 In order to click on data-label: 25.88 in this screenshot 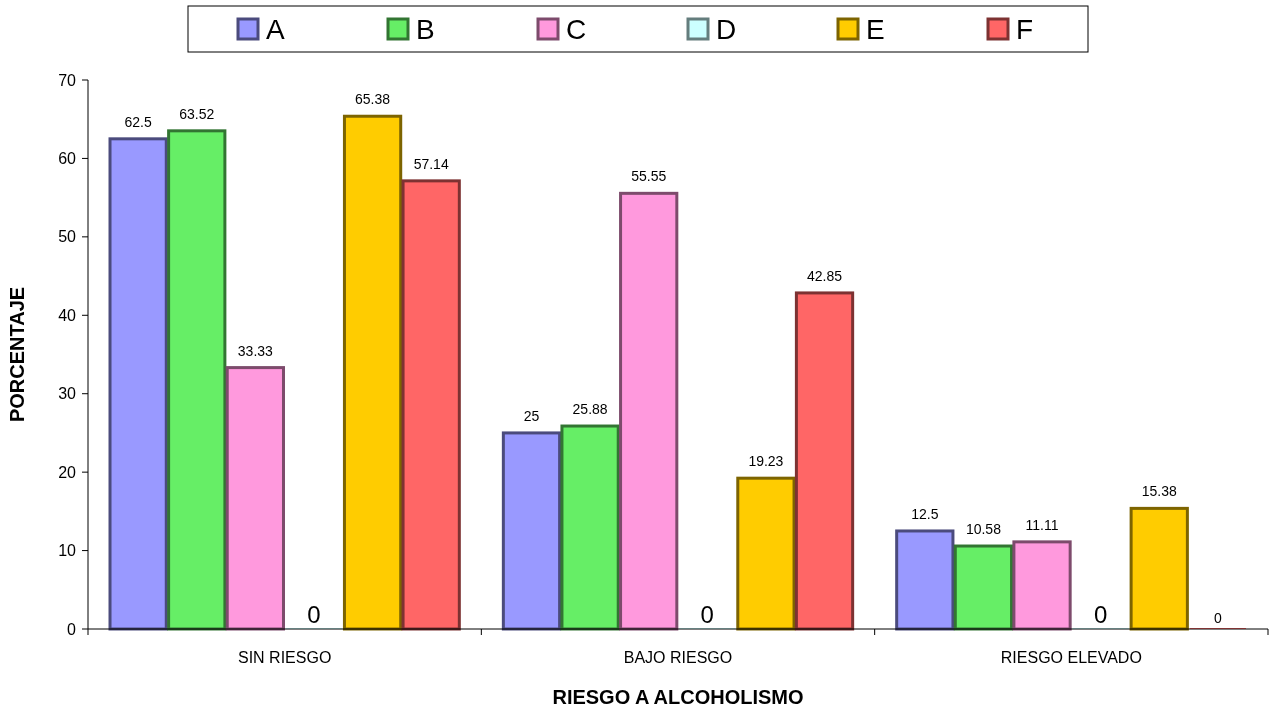, I will do `click(590, 409)`.